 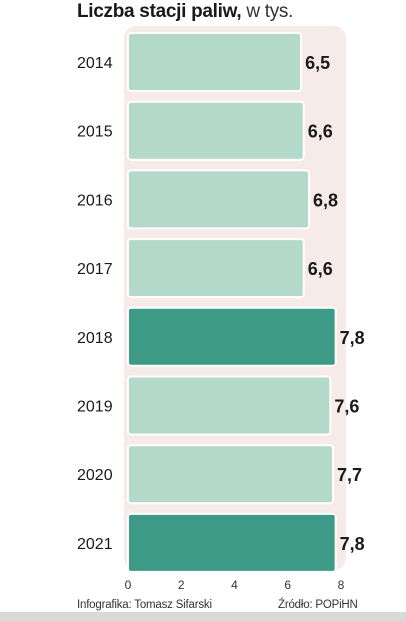 I want to click on bar-2015, so click(x=216, y=130).